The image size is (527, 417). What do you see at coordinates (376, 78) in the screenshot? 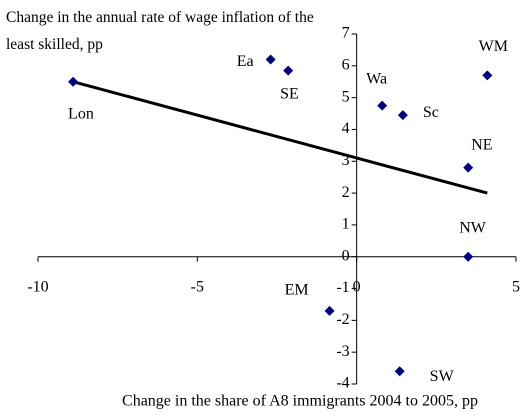
I see `point-label: Wa` at bounding box center [376, 78].